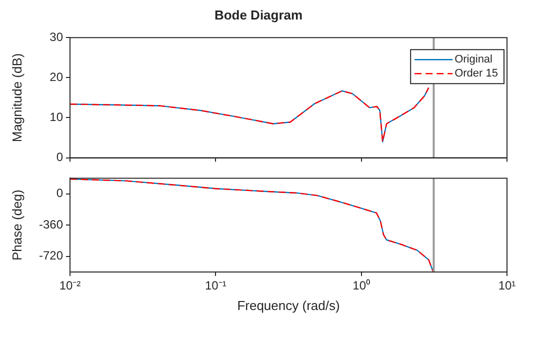  What do you see at coordinates (51, 224) in the screenshot?
I see `y-tick-label: -360` at bounding box center [51, 224].